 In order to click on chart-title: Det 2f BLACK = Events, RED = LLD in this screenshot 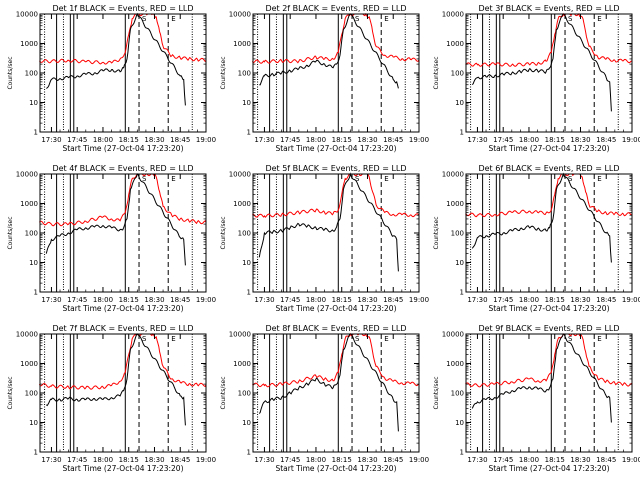, I will do `click(335, 8)`.